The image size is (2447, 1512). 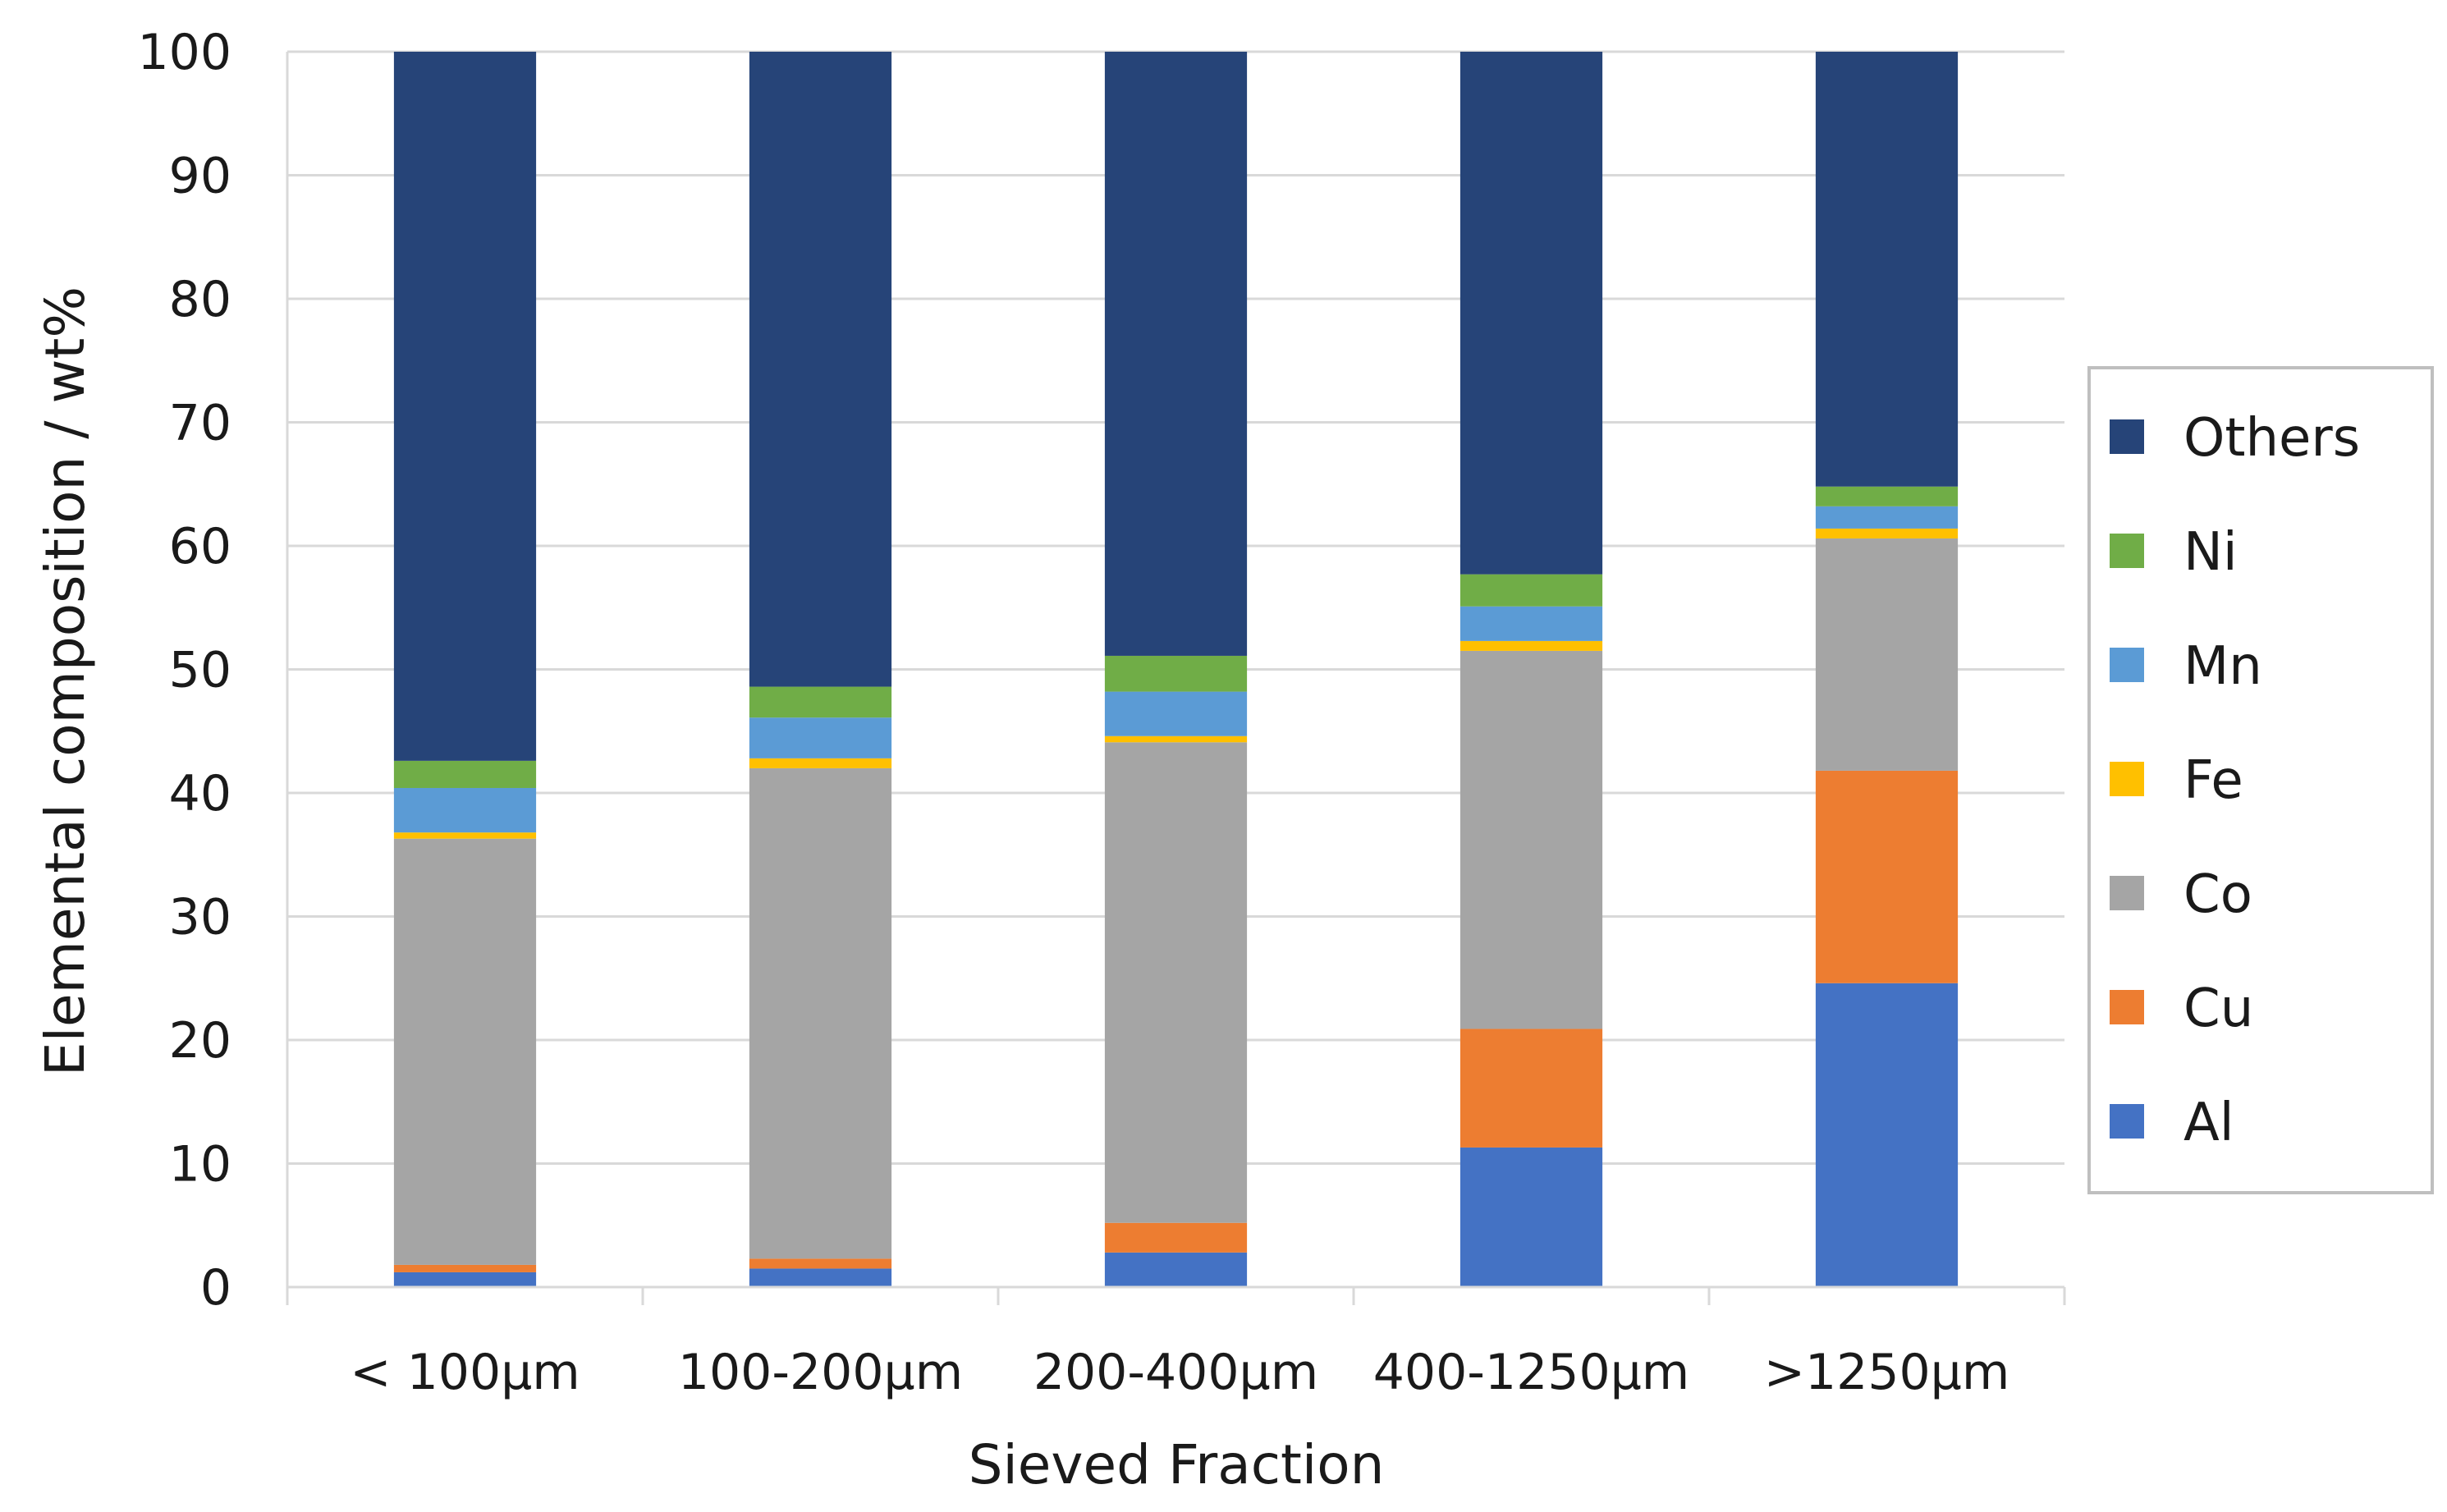 What do you see at coordinates (2127, 1121) in the screenshot?
I see `legend-swatch-al` at bounding box center [2127, 1121].